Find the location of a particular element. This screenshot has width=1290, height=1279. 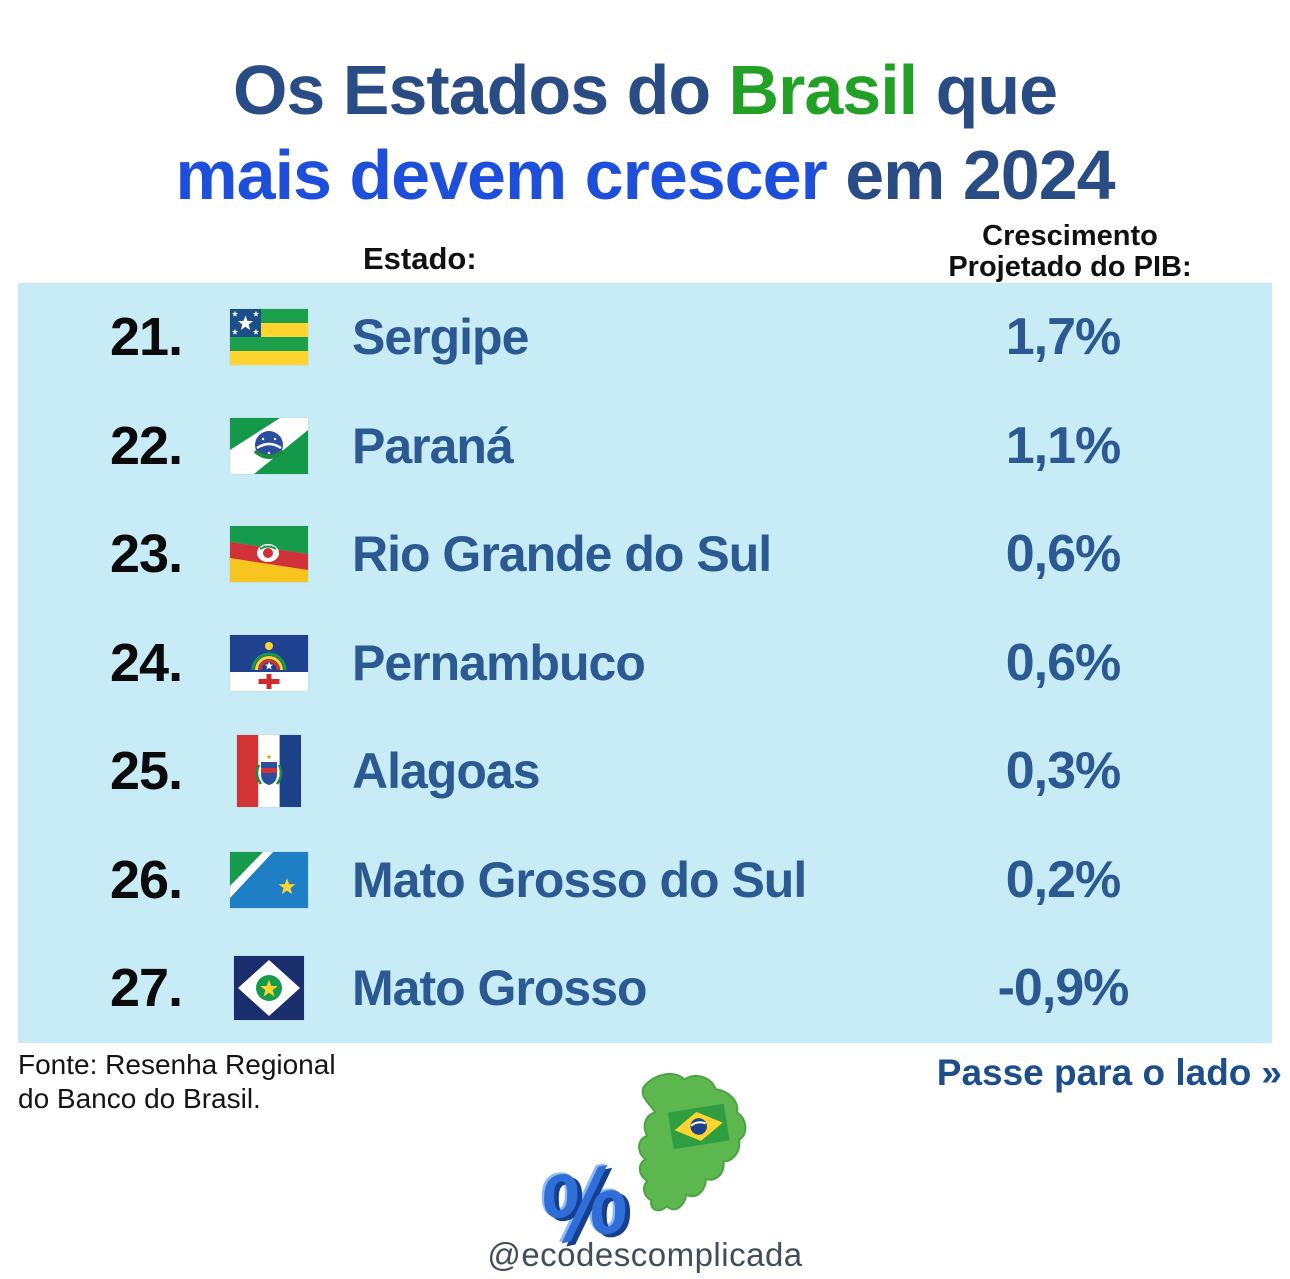

table-row-parana: 22. Paraná 1,1% is located at coordinates (645, 446).